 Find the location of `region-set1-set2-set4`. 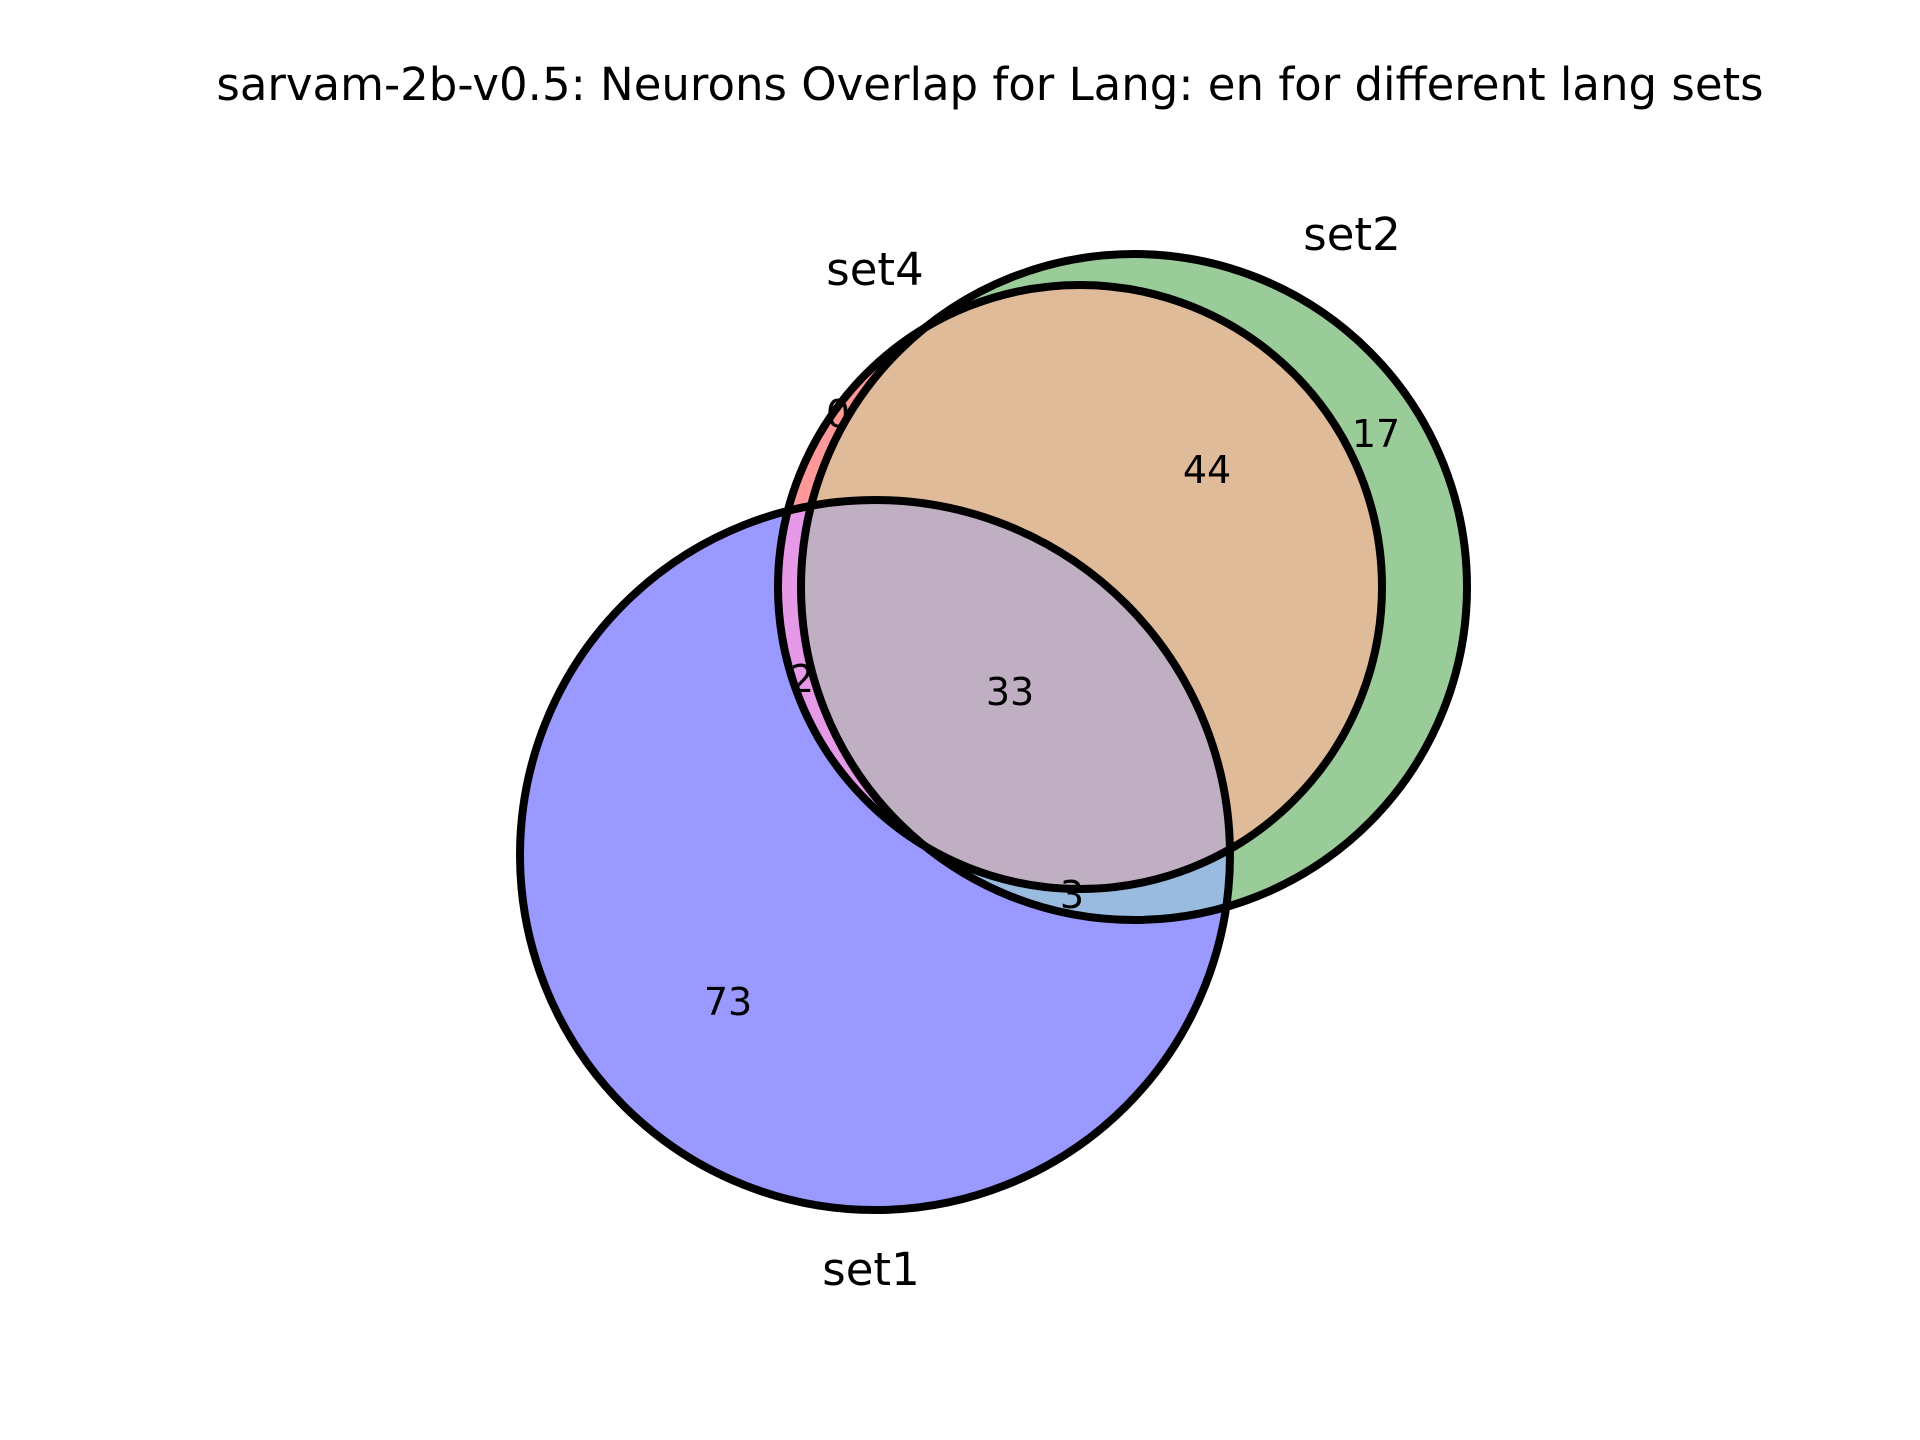

region-set1-set2-set4 is located at coordinates (1015, 694).